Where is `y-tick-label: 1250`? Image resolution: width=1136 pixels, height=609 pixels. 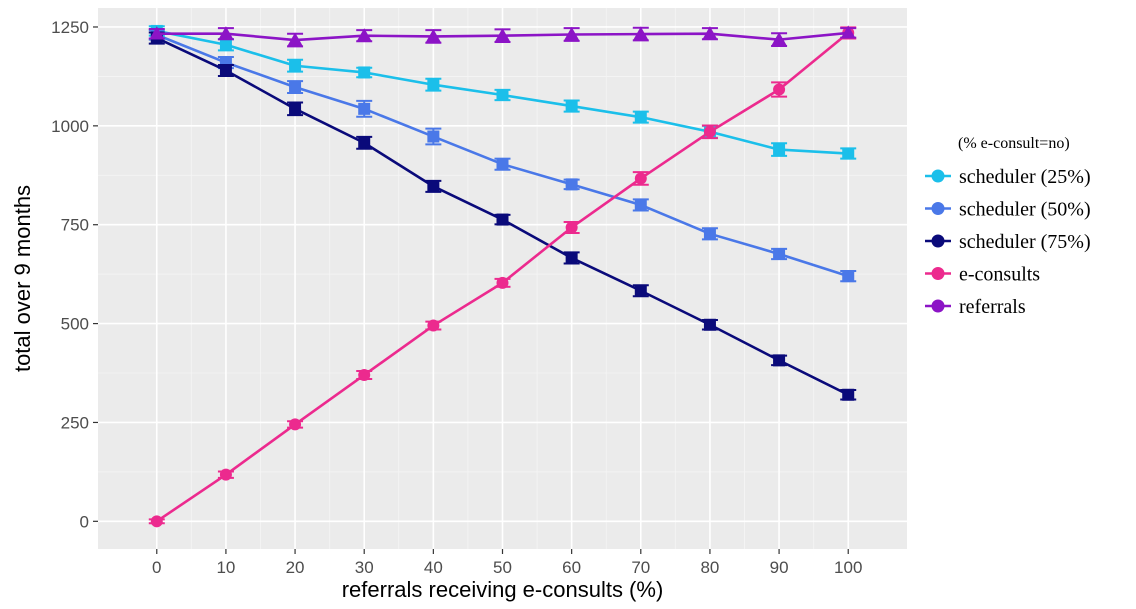 y-tick-label: 1250 is located at coordinates (70, 27).